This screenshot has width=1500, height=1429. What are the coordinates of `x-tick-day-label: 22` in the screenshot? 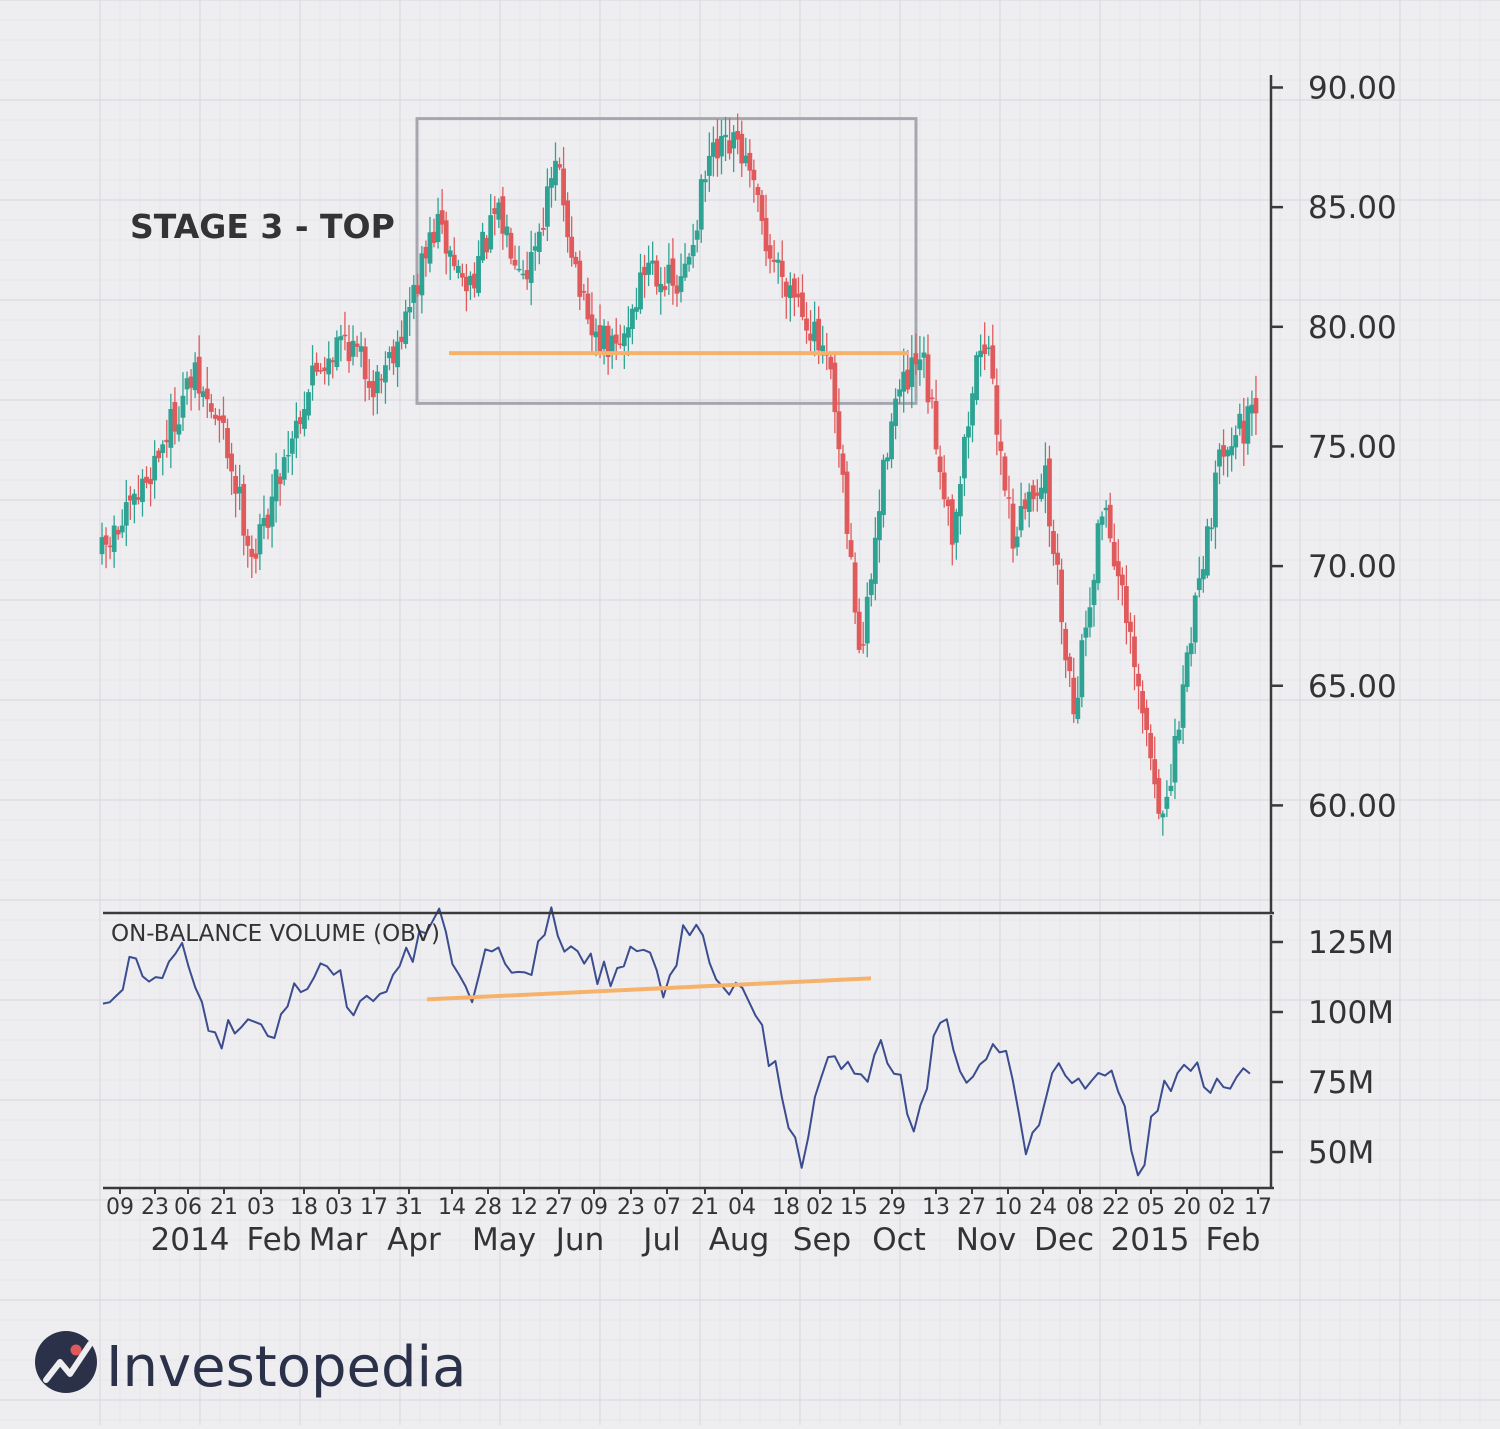 It's located at (1116, 1207).